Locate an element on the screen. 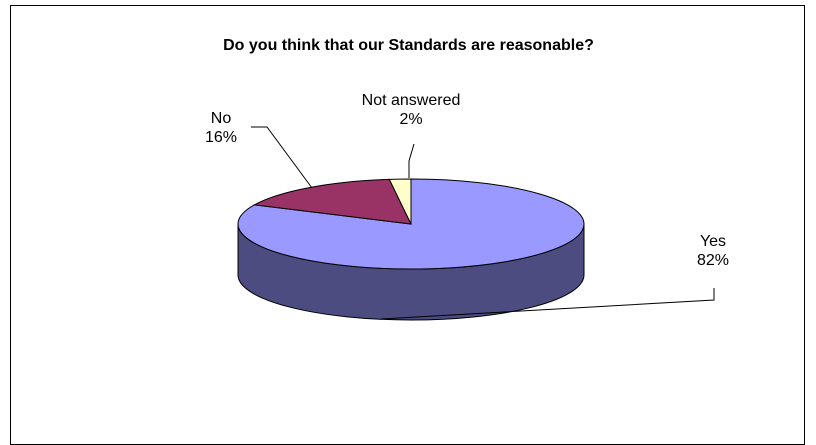  pie-slice-not-answered is located at coordinates (400, 201).